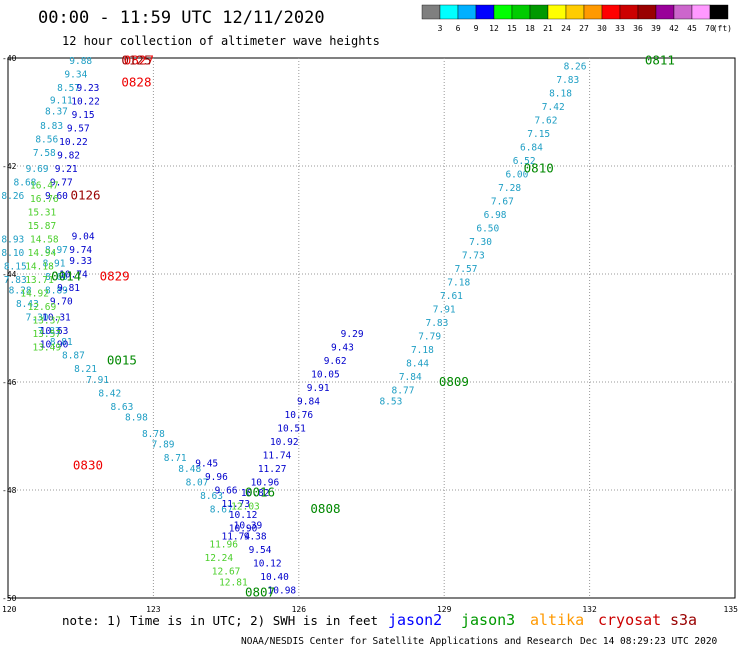 This screenshot has height=650, width=740. I want to click on wave-height-point: 8.71, so click(175, 458).